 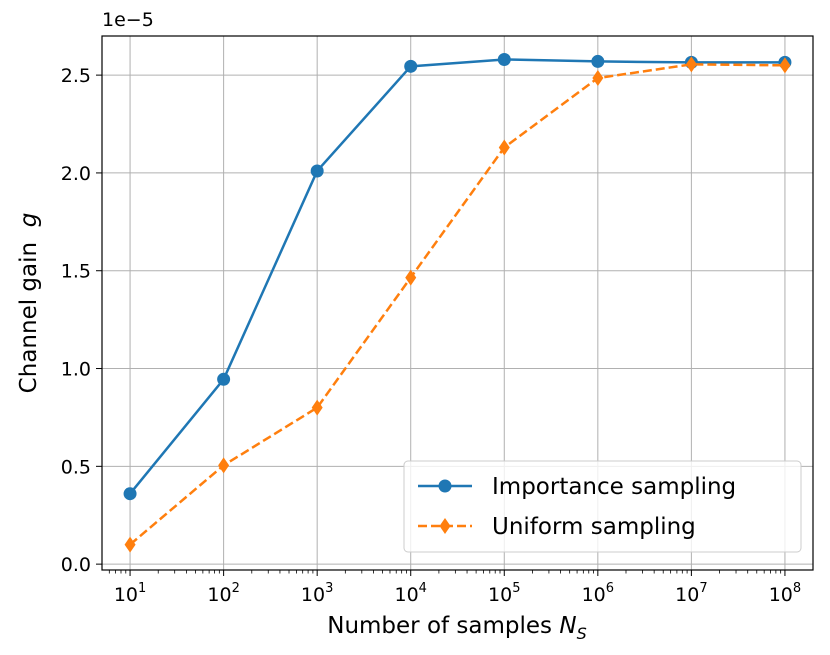 I want to click on y-tick-label: 0.5, so click(x=76, y=467).